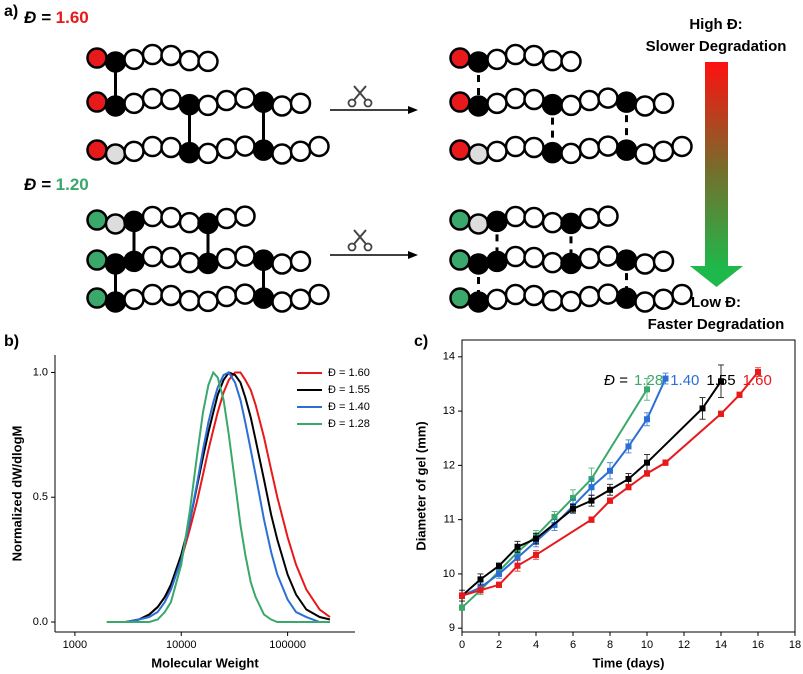 This screenshot has height=674, width=803. What do you see at coordinates (795, 645) in the screenshot?
I see `x-tick-label: 18` at bounding box center [795, 645].